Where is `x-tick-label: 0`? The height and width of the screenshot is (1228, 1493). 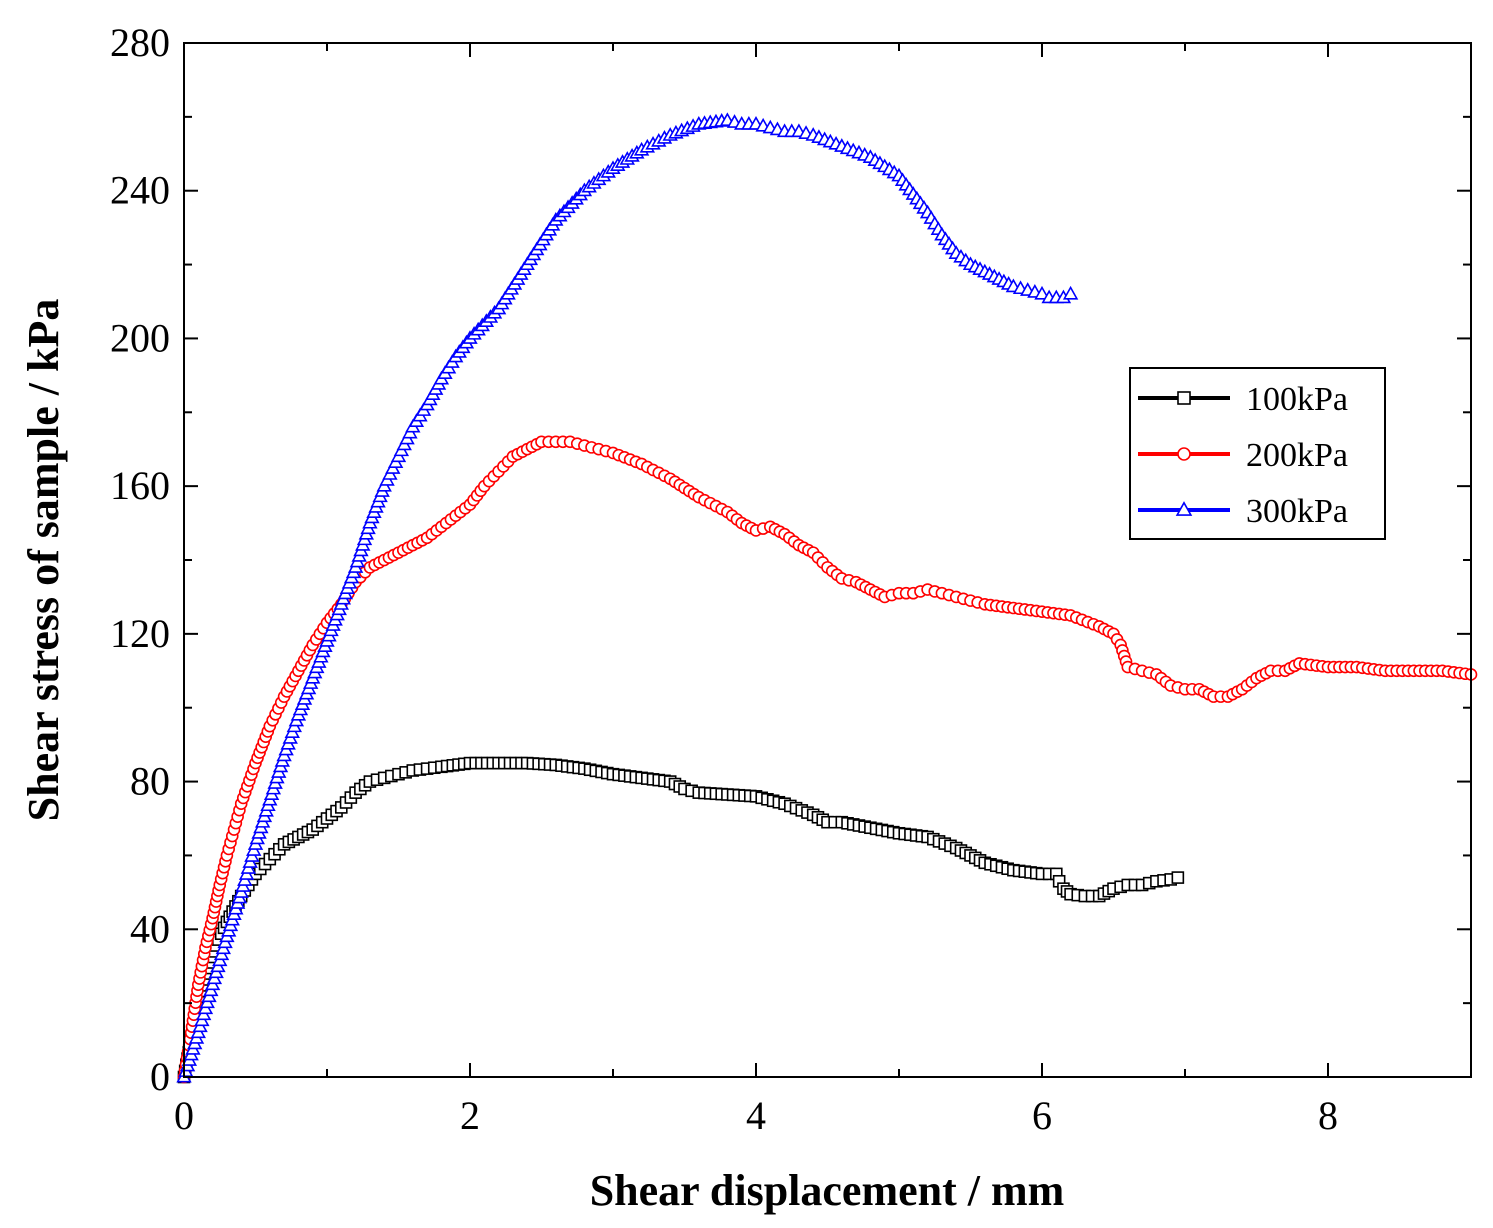 x-tick-label: 0 is located at coordinates (184, 1115).